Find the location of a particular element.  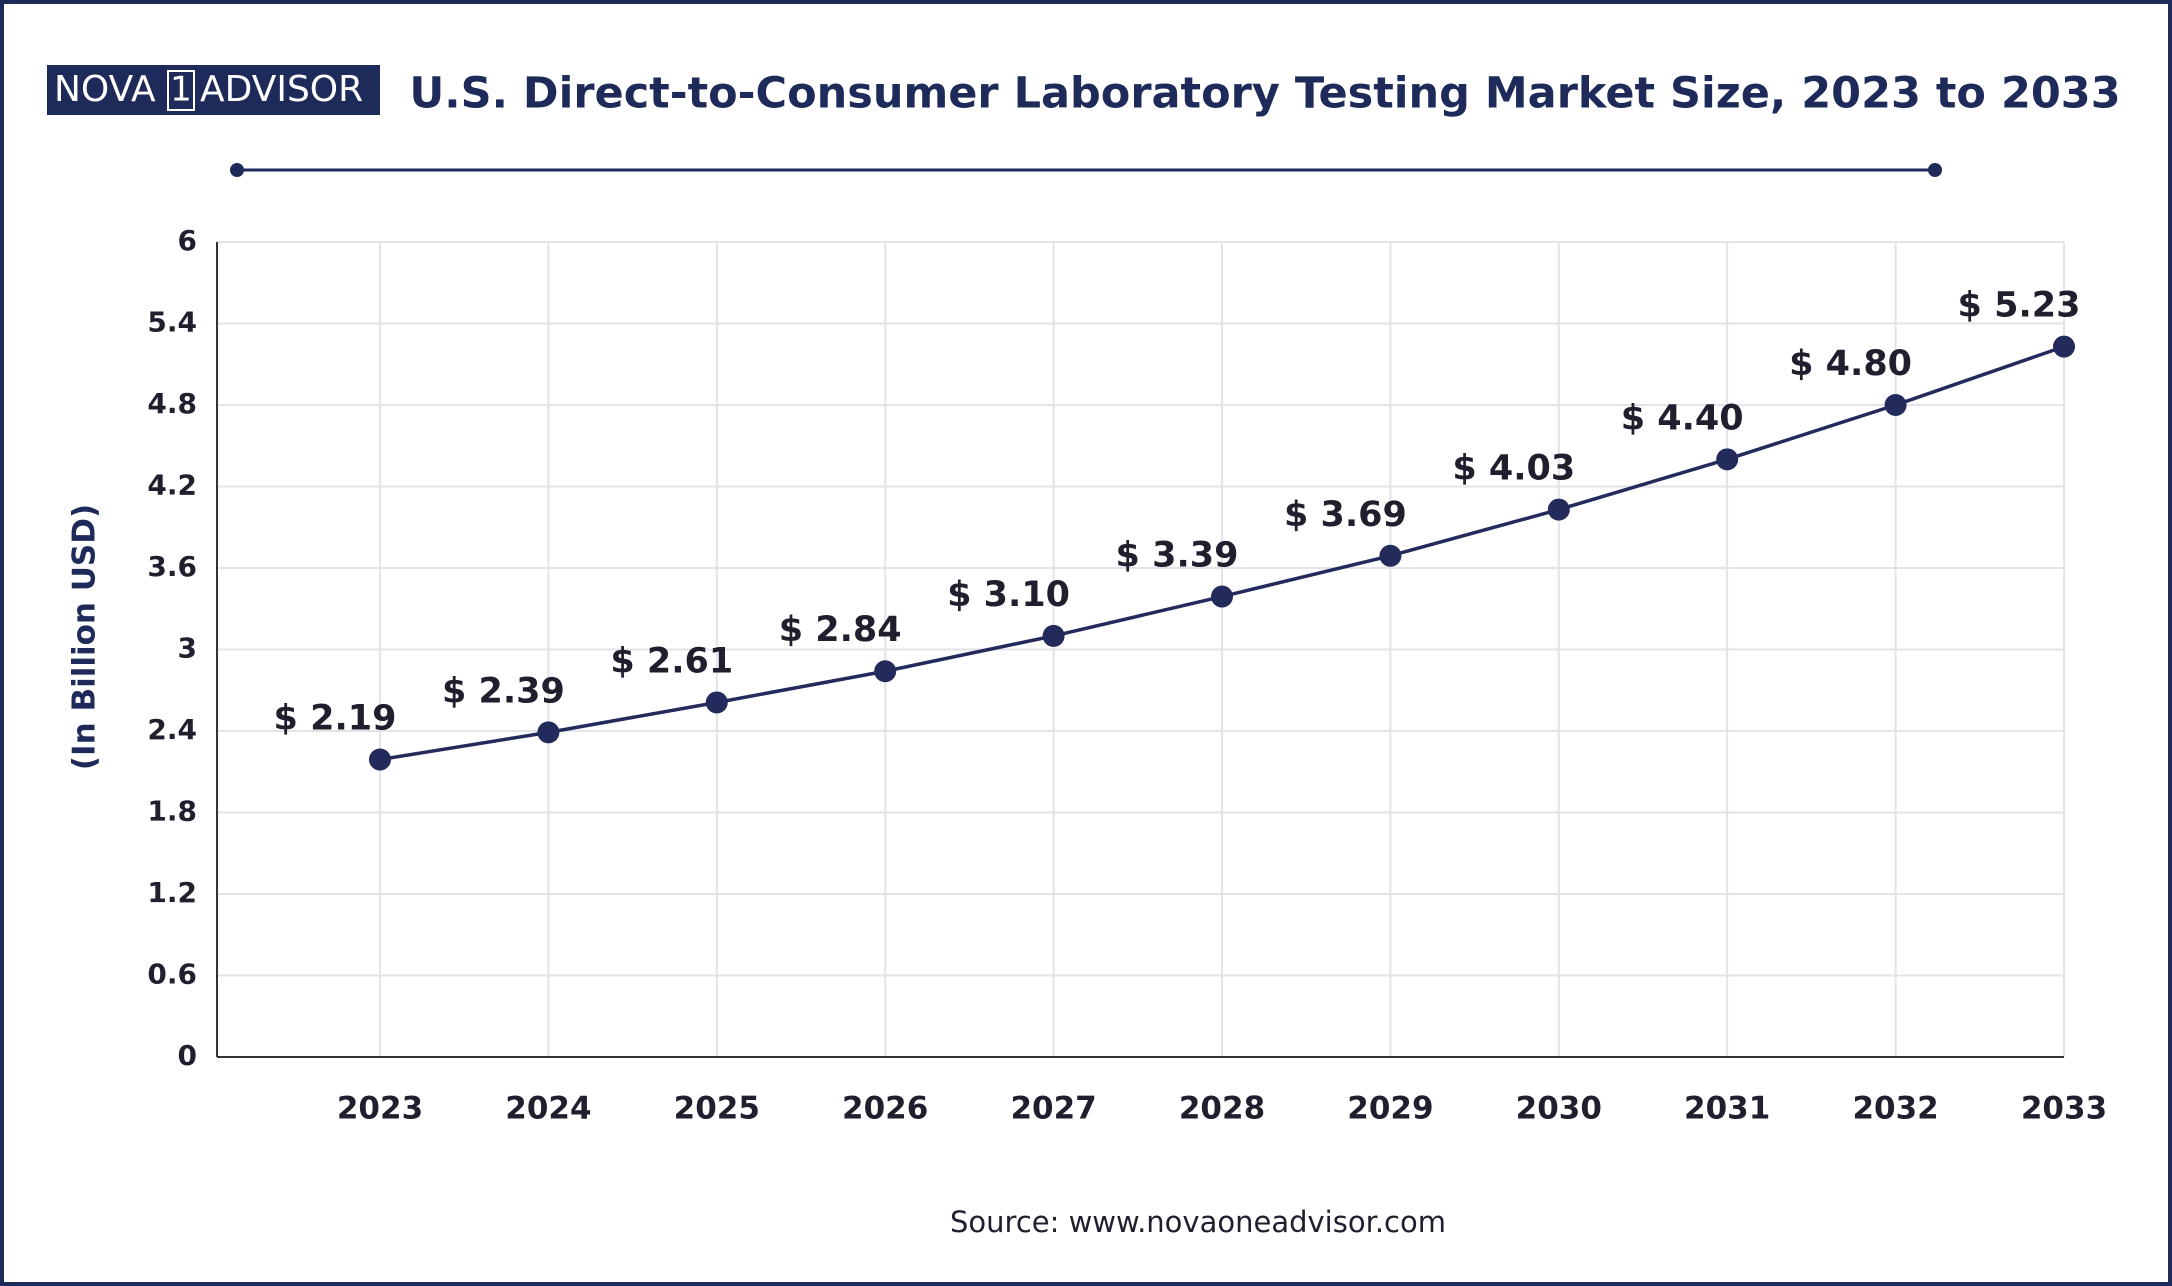

value-label: $ 4.40 is located at coordinates (1682, 418).